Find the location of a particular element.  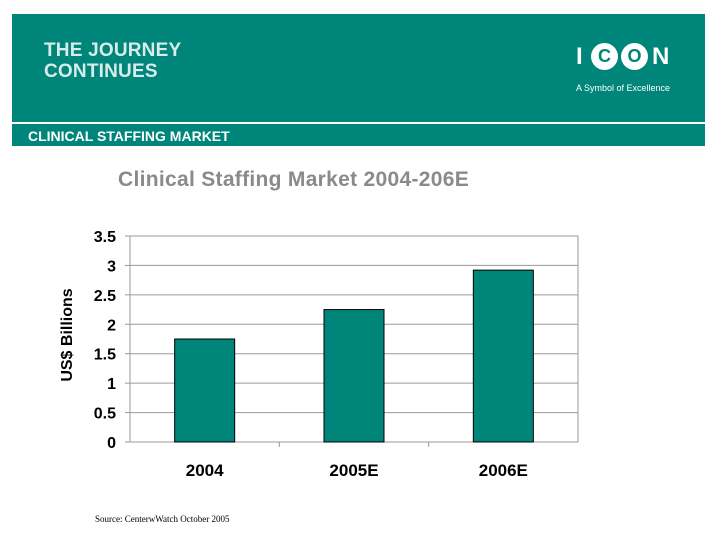

logo-letter-c: C is located at coordinates (604, 56).